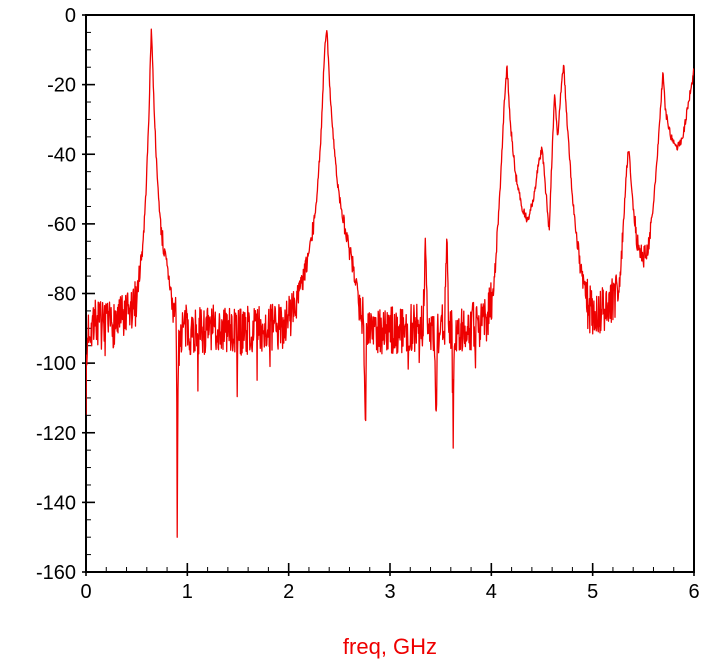 This screenshot has width=713, height=668. I want to click on x-tick-label: 0, so click(85, 592).